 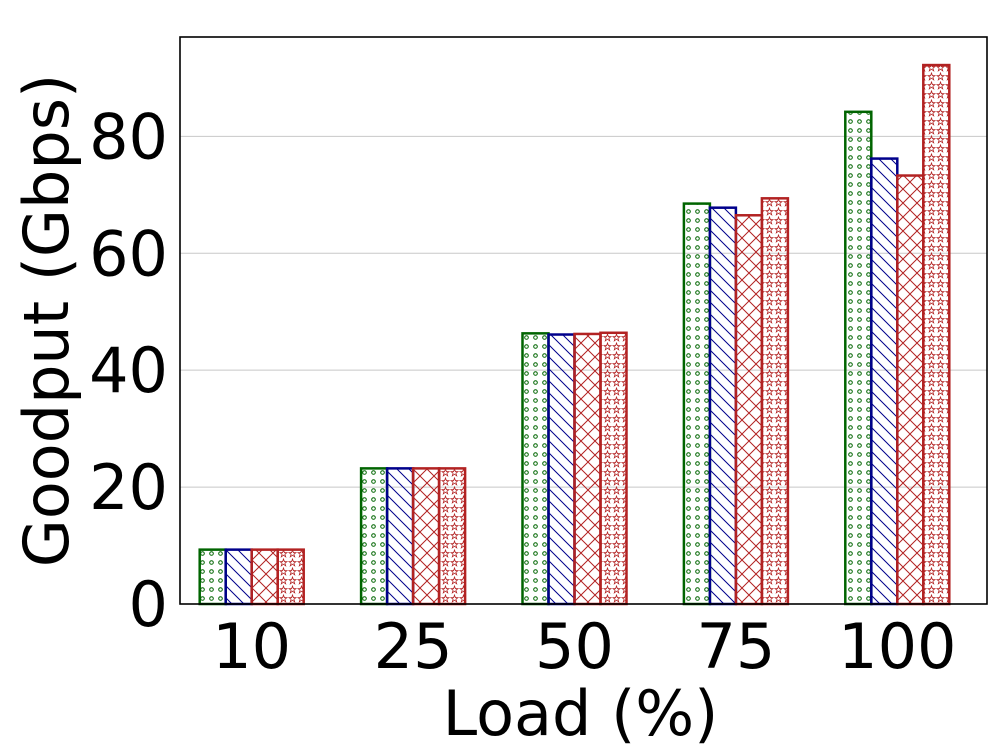 What do you see at coordinates (735, 646) in the screenshot?
I see `x-tick-label: 75` at bounding box center [735, 646].